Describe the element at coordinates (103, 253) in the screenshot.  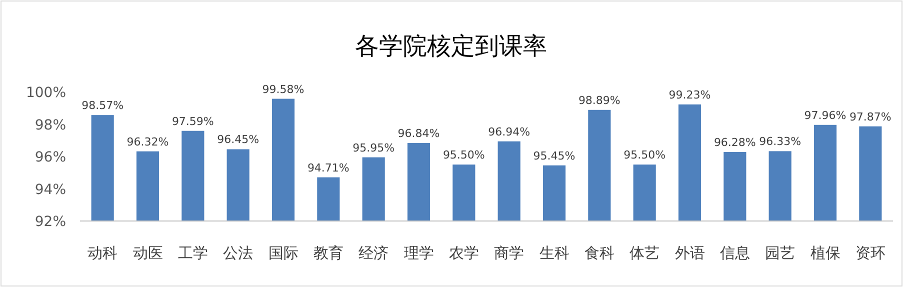
I see `x-tick-label: 动科` at that location.